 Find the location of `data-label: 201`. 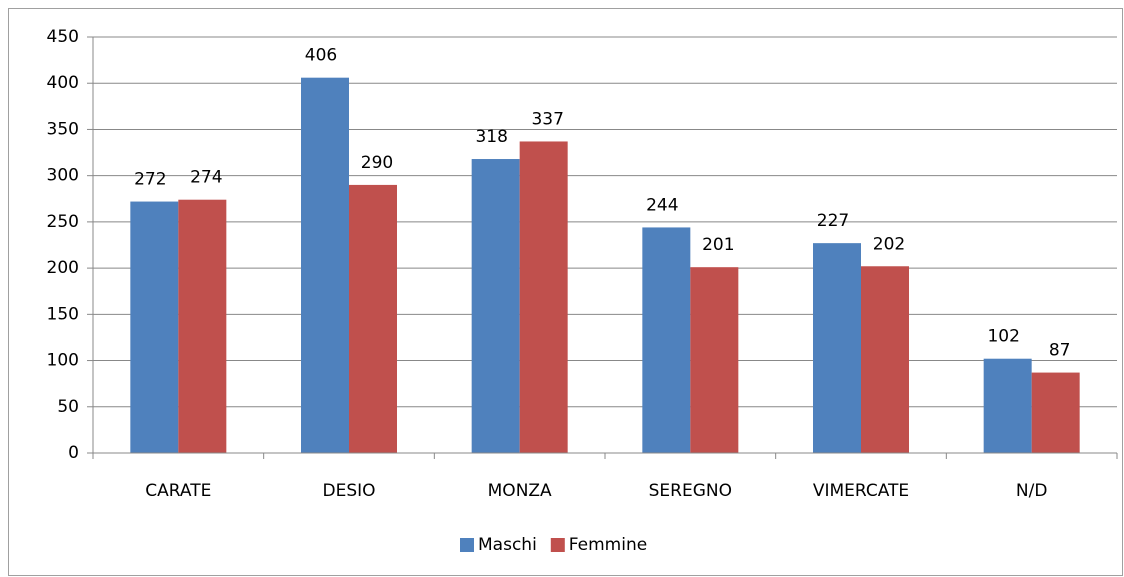

data-label: 201 is located at coordinates (718, 245).